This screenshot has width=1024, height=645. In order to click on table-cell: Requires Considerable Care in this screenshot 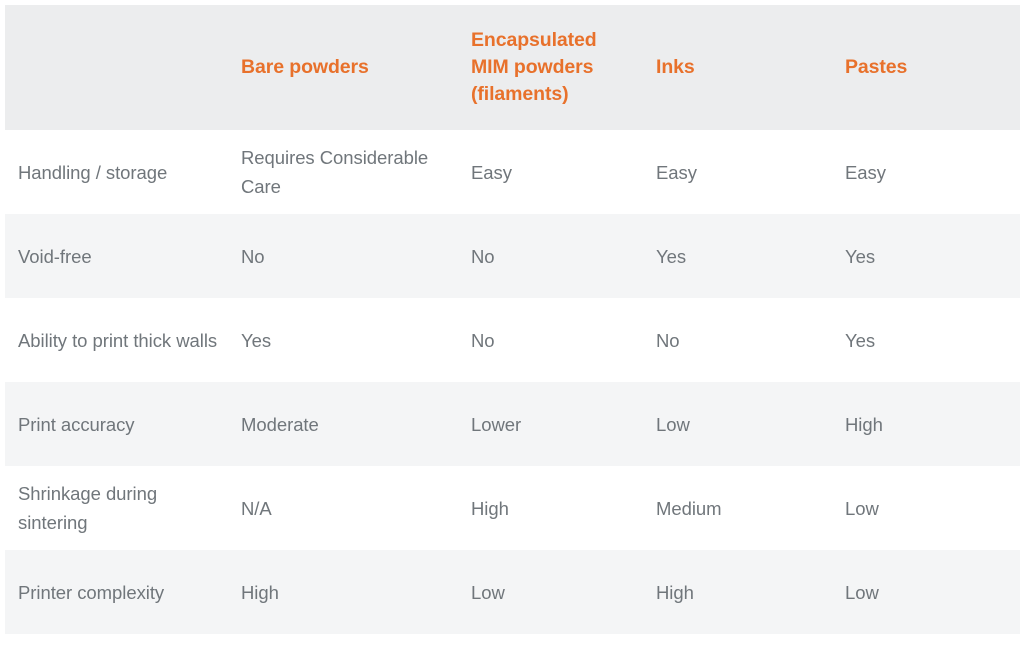, I will do `click(343, 172)`.